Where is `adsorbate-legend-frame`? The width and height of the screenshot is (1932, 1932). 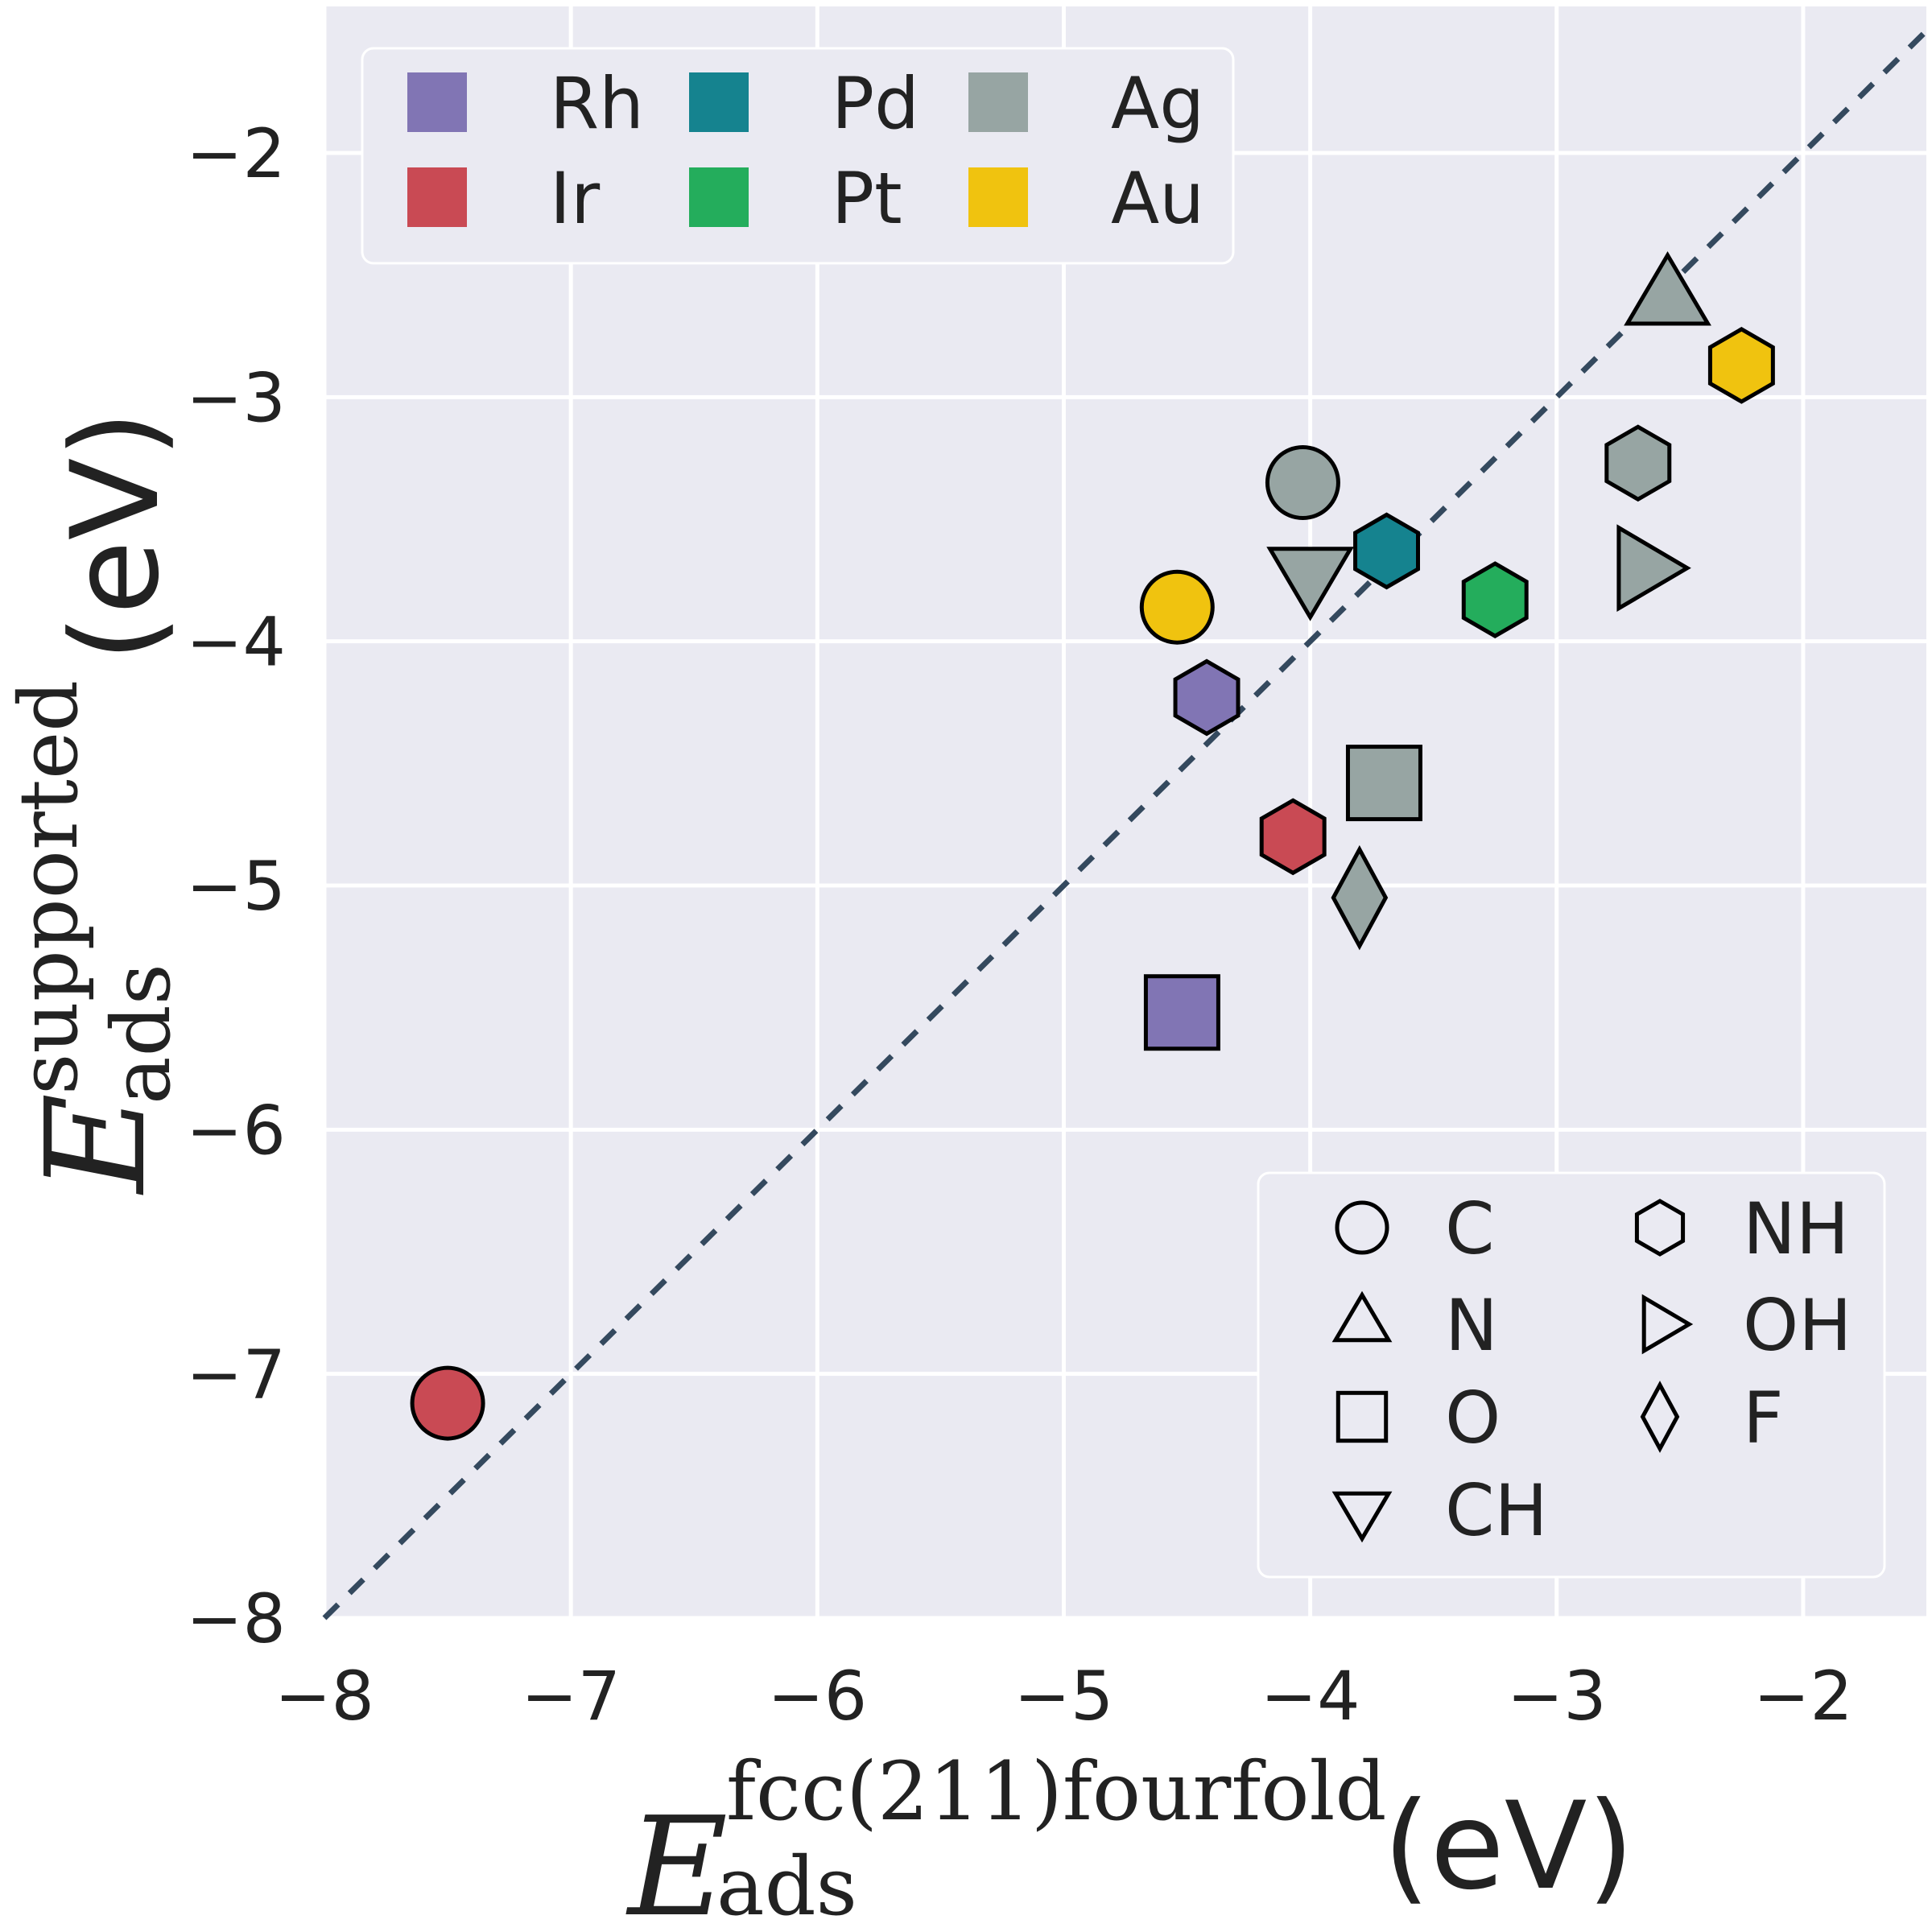
adsorbate-legend-frame is located at coordinates (1571, 1375).